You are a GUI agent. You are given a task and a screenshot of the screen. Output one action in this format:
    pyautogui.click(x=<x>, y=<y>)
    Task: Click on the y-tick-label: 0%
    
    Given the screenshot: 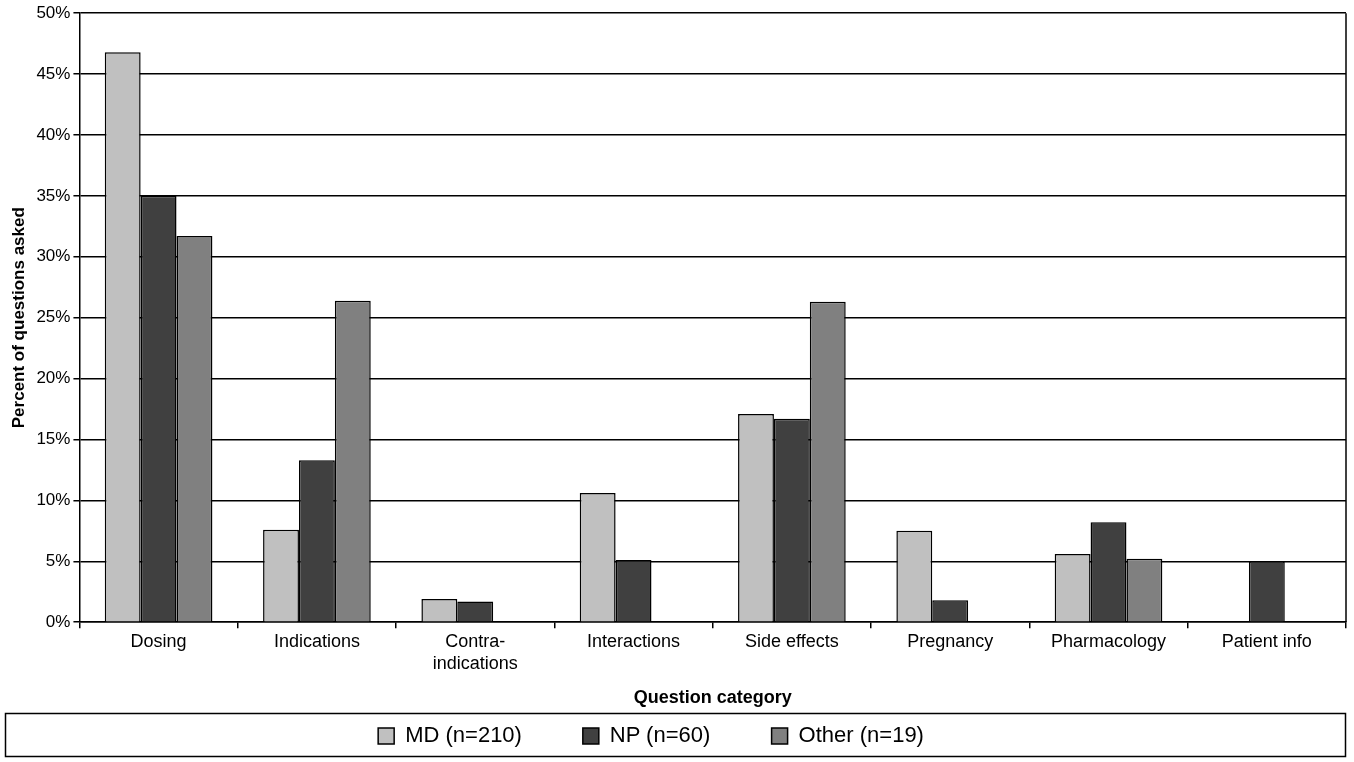 What is the action you would take?
    pyautogui.click(x=58, y=621)
    